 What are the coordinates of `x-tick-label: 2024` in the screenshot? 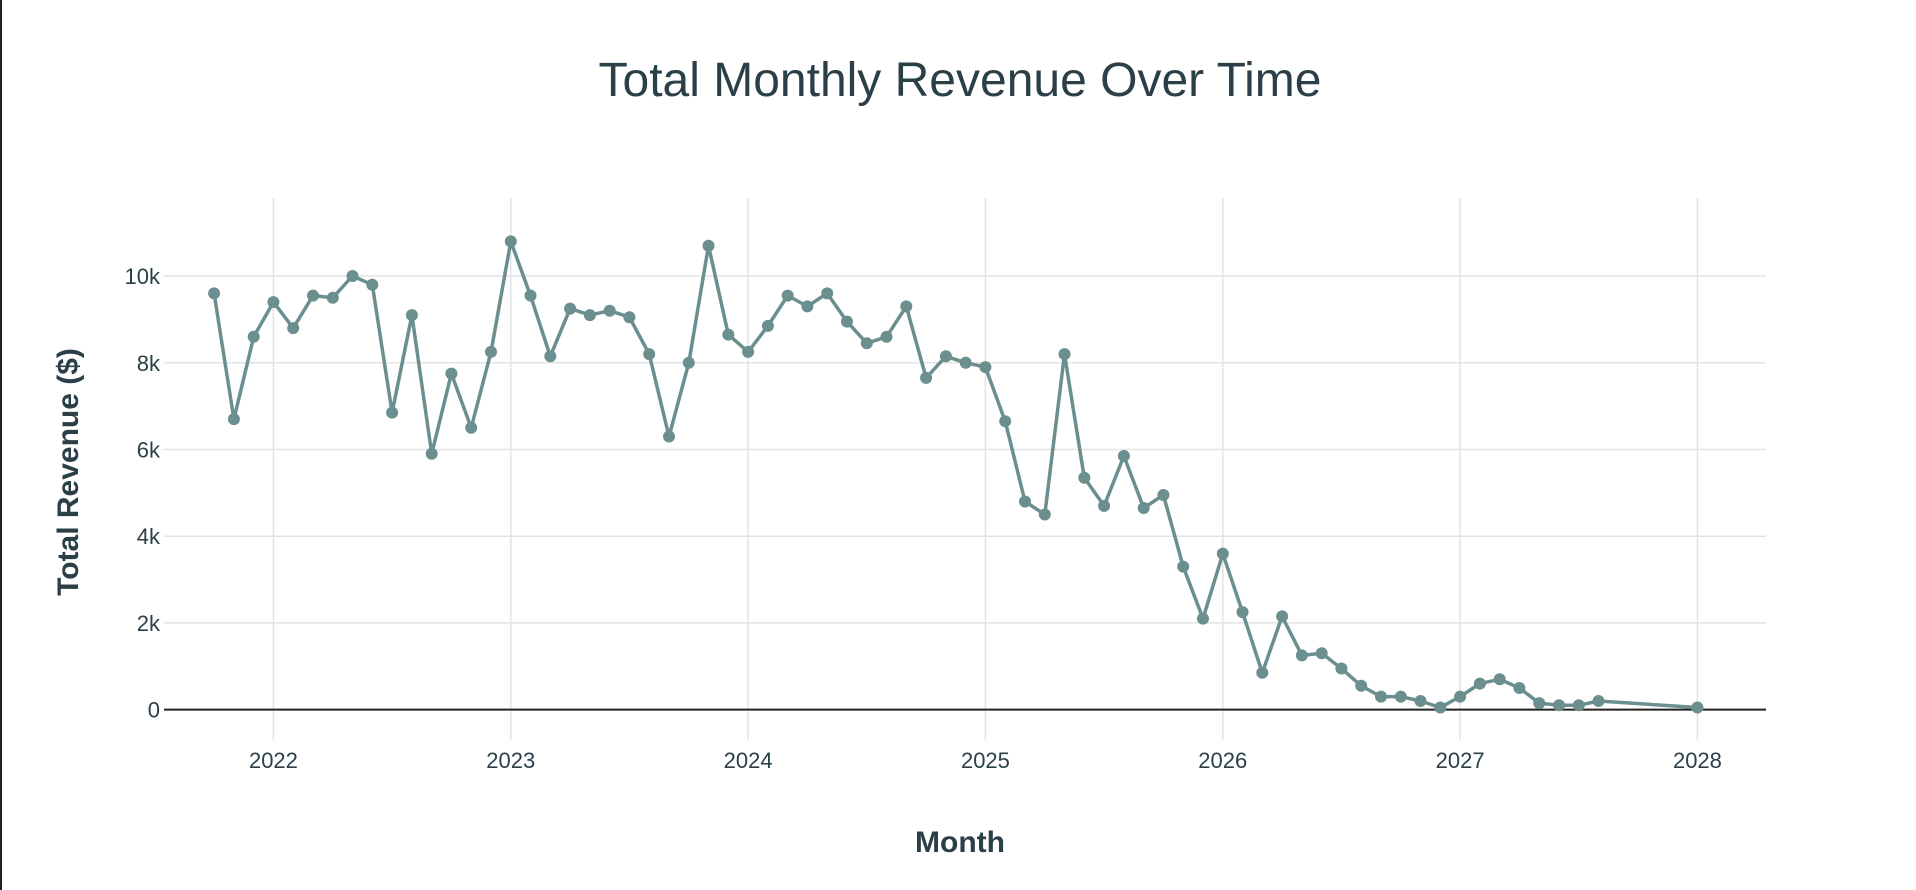 It's located at (748, 760).